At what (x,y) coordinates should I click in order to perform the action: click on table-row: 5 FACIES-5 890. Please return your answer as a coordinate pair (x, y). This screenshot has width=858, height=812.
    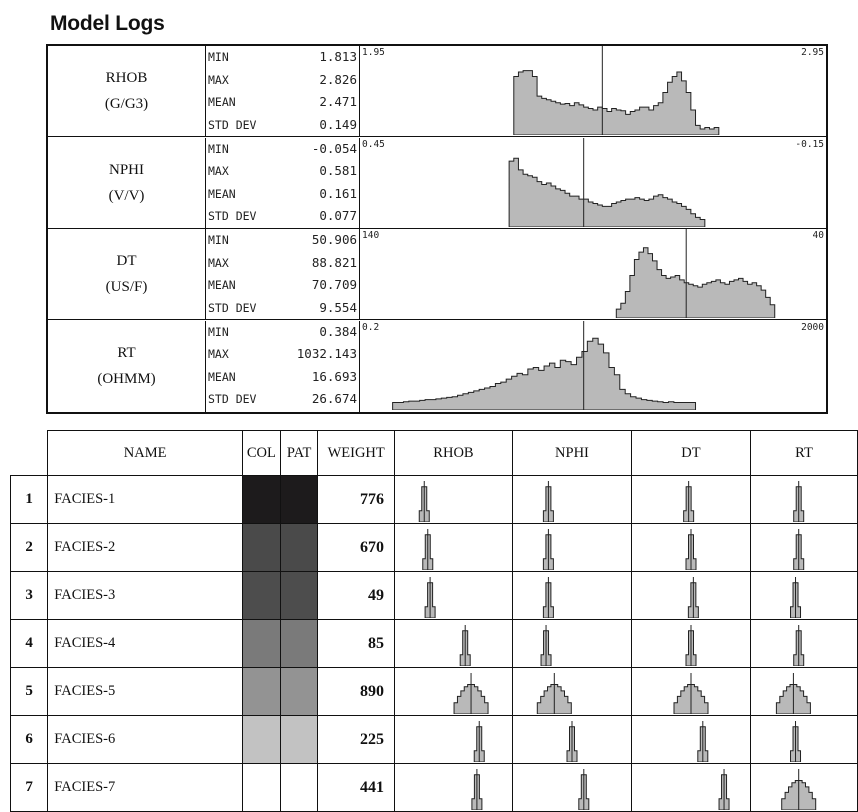
    Looking at the image, I should click on (433, 691).